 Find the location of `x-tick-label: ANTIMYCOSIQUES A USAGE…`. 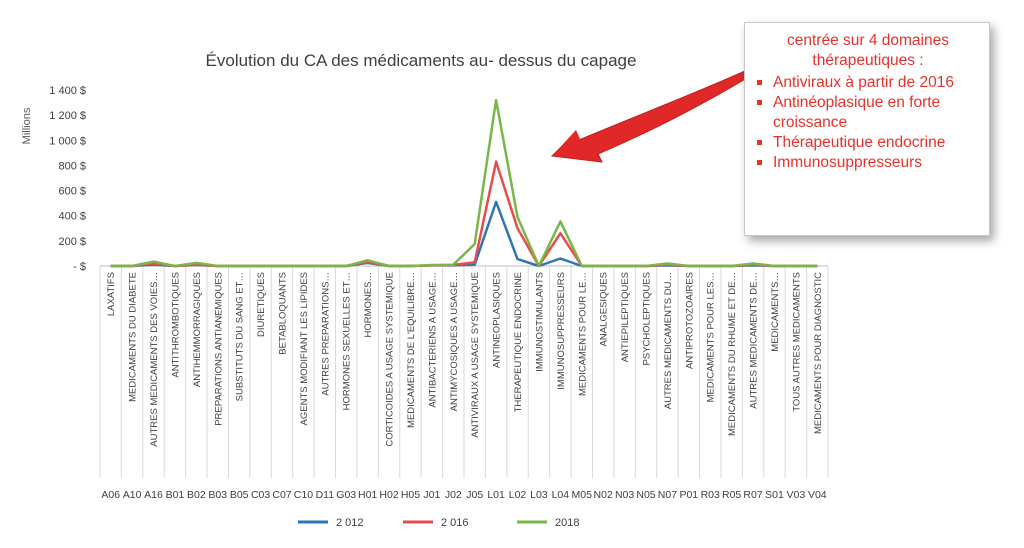

x-tick-label: ANTIMYCOSIQUES A USAGE… is located at coordinates (454, 341).